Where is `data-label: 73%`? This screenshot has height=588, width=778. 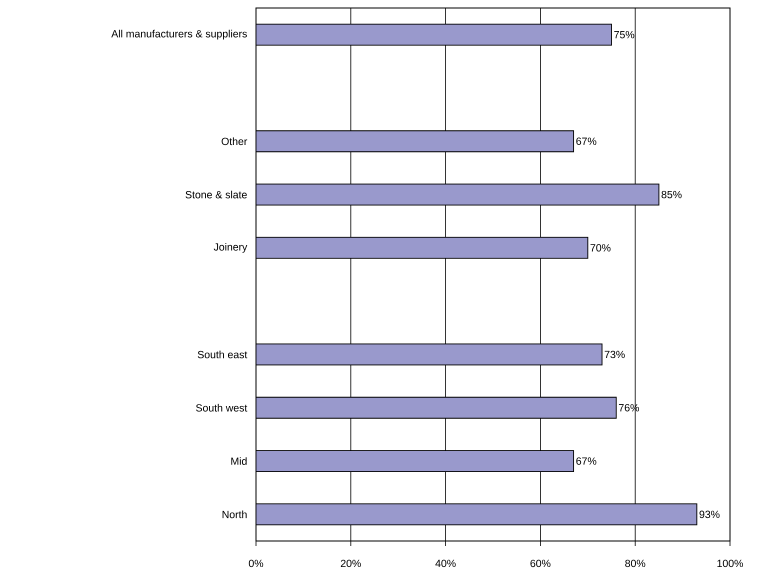
data-label: 73% is located at coordinates (614, 354).